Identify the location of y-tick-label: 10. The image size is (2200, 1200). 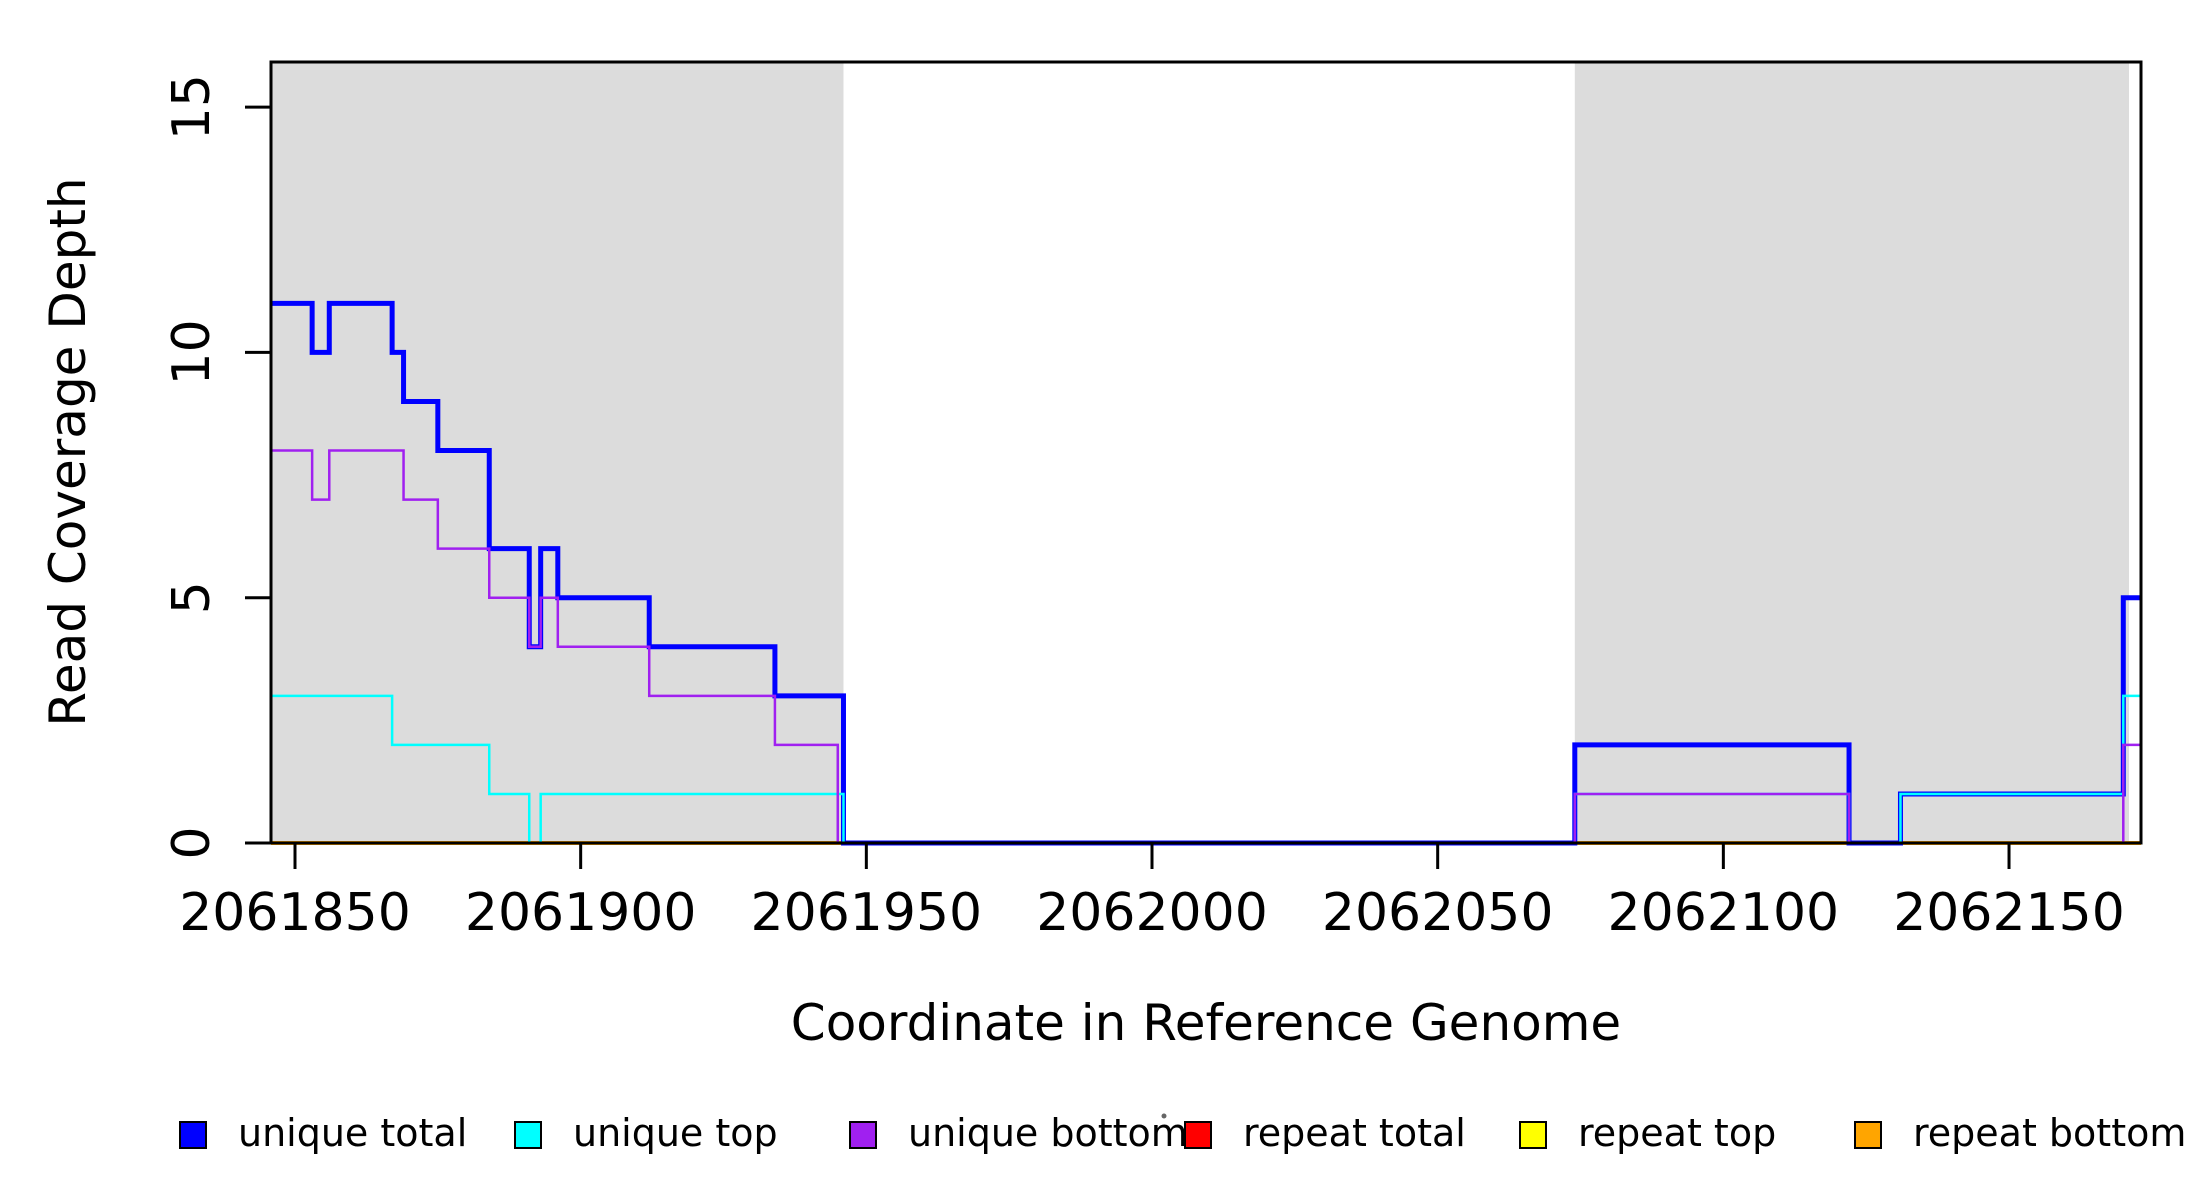
(192, 352).